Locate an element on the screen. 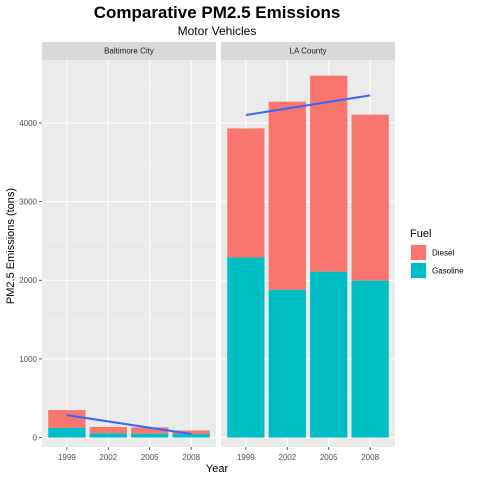 The height and width of the screenshot is (480, 480). chart-title: Comparative PM2.5 Emissions is located at coordinates (217, 12).